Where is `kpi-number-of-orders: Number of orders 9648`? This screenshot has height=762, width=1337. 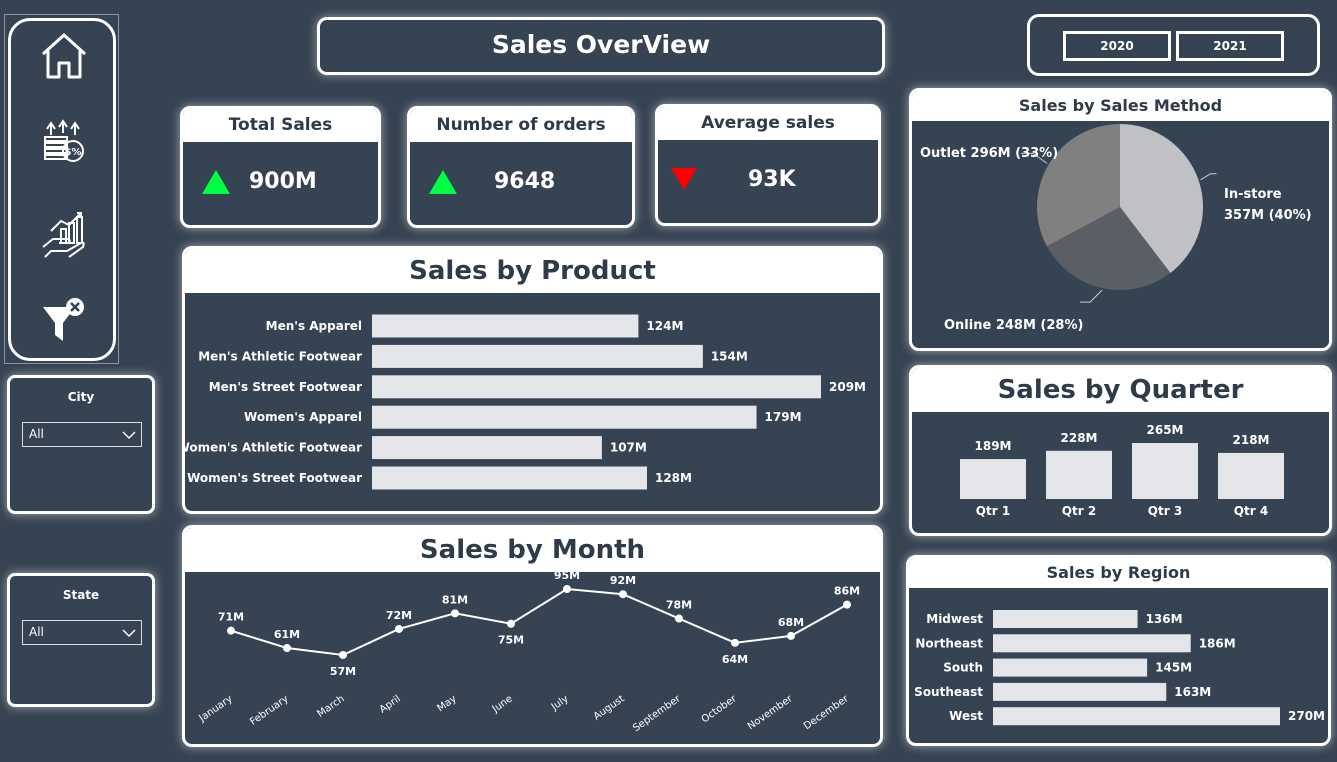
kpi-number-of-orders: Number of orders 9648 is located at coordinates (521, 167).